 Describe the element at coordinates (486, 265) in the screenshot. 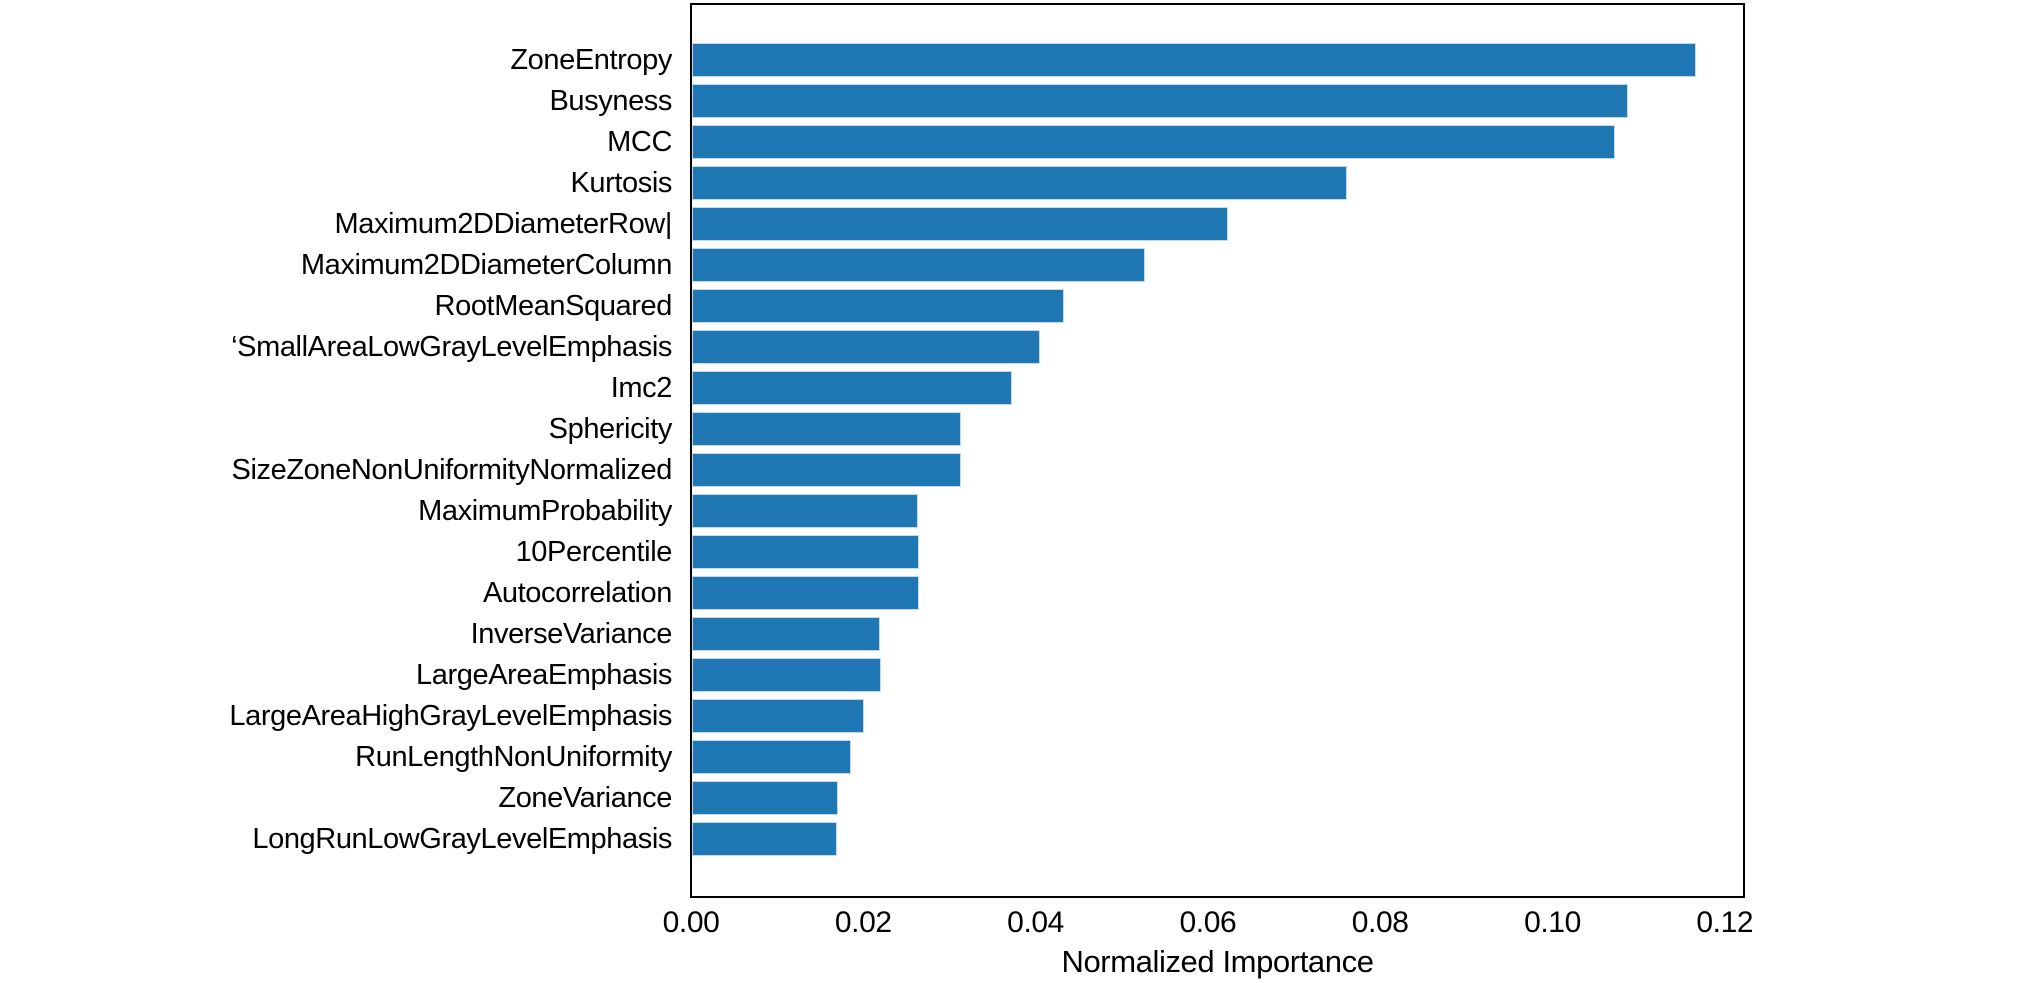

I see `y-tick-label: Maximum2DDiameterColumn` at that location.